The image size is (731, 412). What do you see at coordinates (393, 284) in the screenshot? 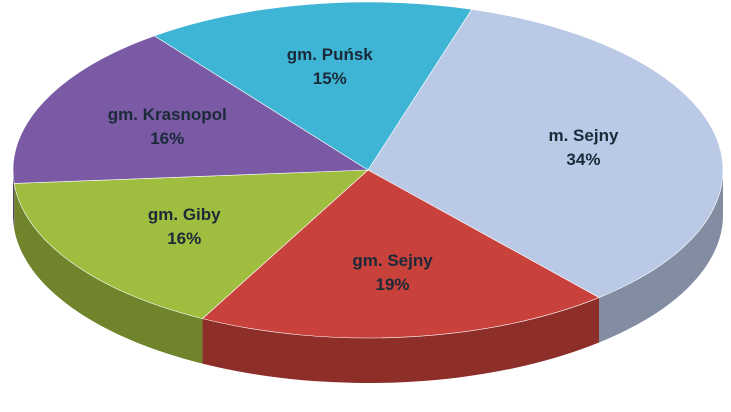
I see `slice-value: 19%` at bounding box center [393, 284].